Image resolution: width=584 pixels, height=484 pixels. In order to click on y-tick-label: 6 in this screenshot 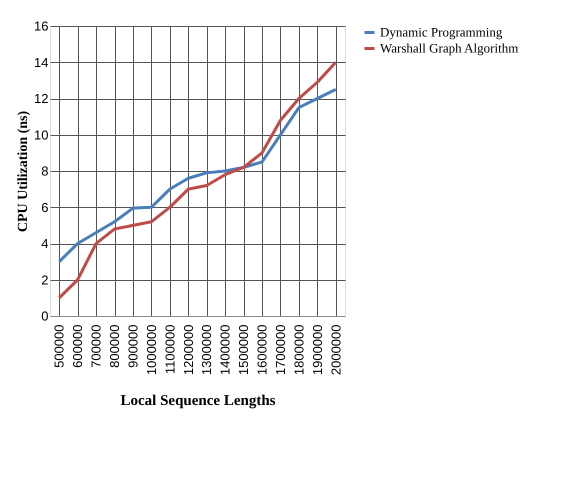, I will do `click(44, 207)`.